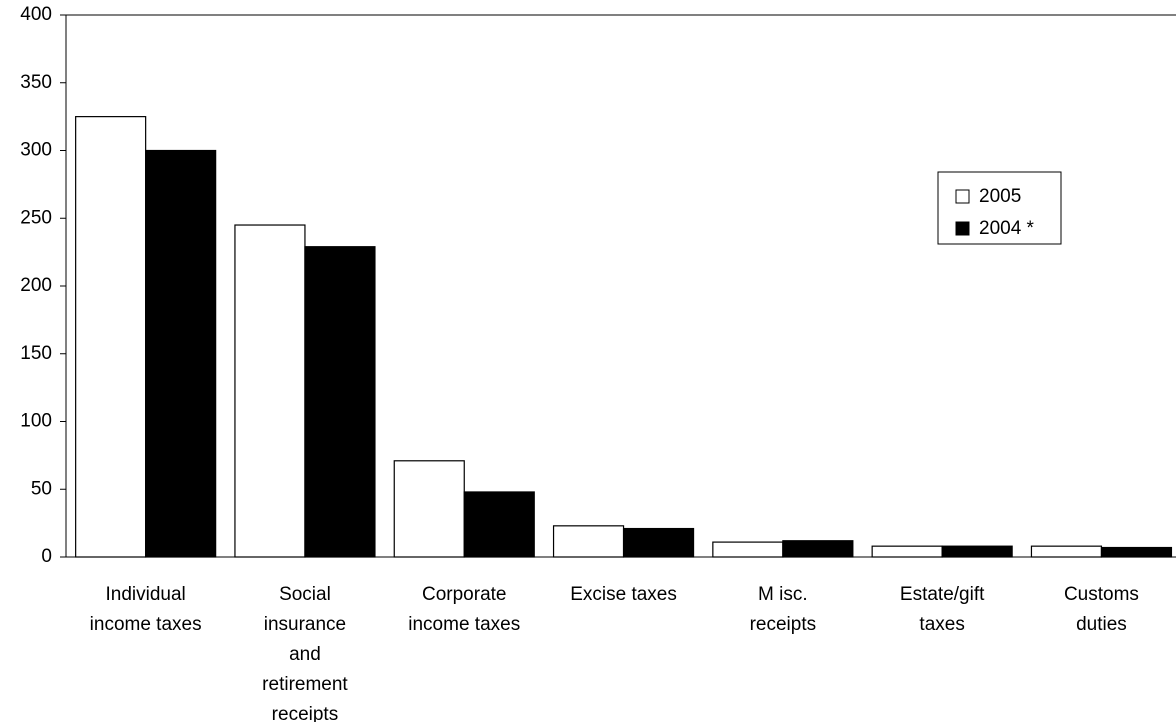  What do you see at coordinates (1101, 609) in the screenshot?
I see `x-tick-label: Customs duties` at bounding box center [1101, 609].